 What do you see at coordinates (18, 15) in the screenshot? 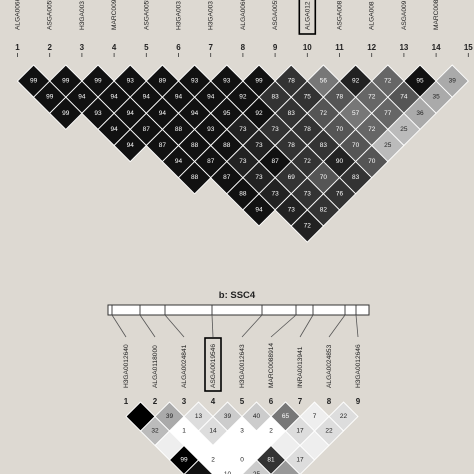
I see `panel-a-marker-label: ALGA0066` at bounding box center [18, 15].